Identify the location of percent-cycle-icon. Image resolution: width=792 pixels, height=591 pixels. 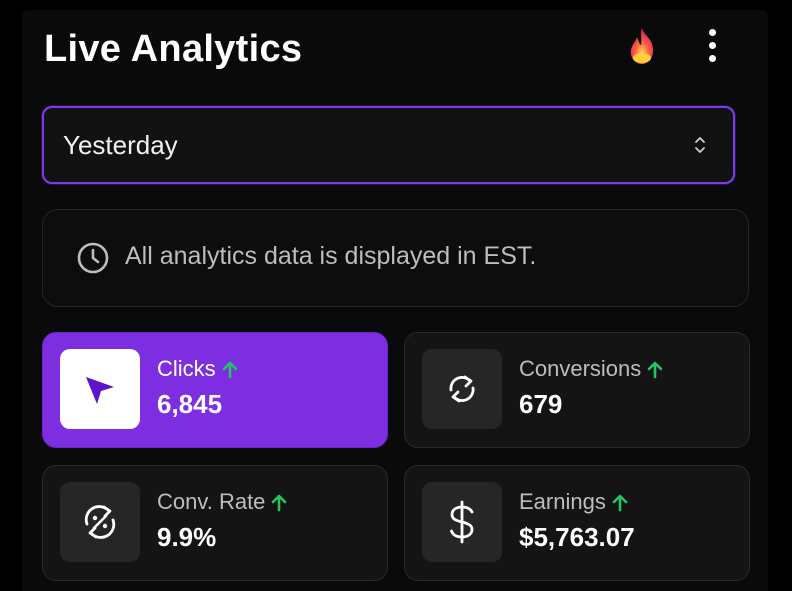
(100, 522).